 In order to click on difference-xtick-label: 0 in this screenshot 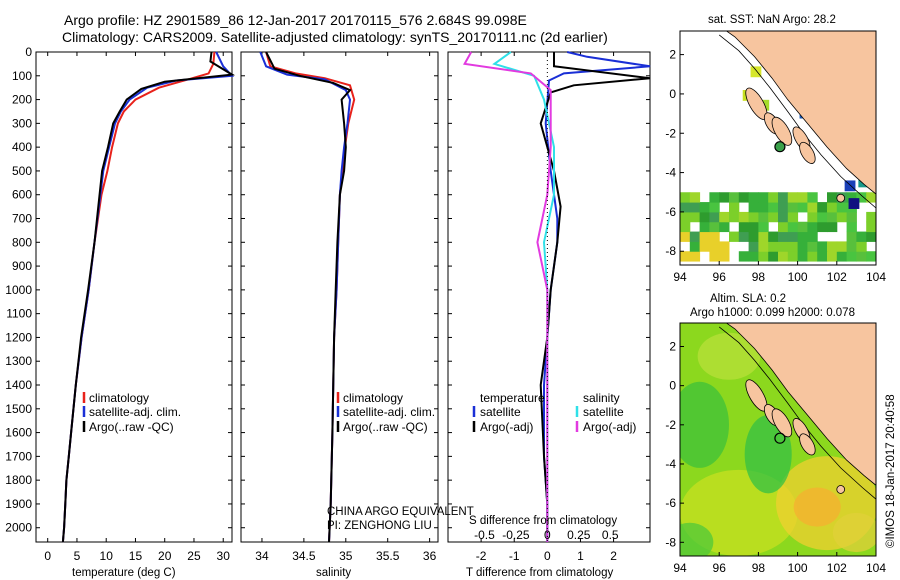, I will do `click(547, 556)`.